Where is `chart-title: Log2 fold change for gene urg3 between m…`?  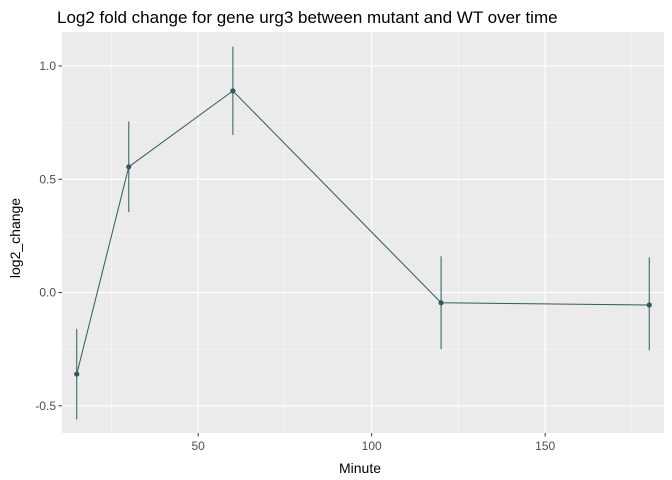 chart-title: Log2 fold change for gene urg3 between m… is located at coordinates (307, 17).